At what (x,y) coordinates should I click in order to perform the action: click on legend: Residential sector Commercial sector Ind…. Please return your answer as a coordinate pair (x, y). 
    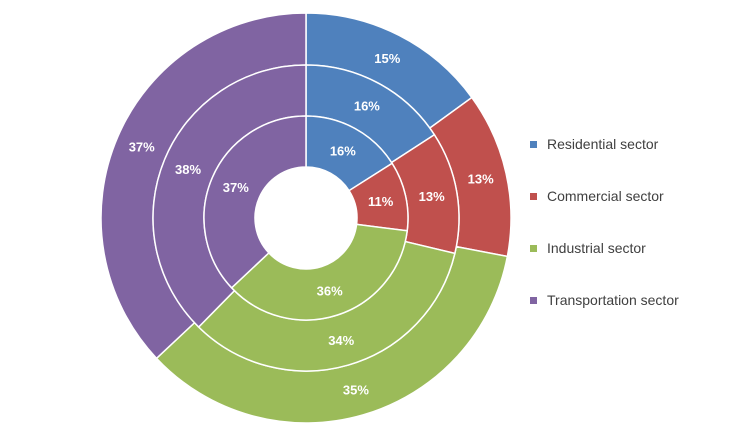
    Looking at the image, I should click on (630, 239).